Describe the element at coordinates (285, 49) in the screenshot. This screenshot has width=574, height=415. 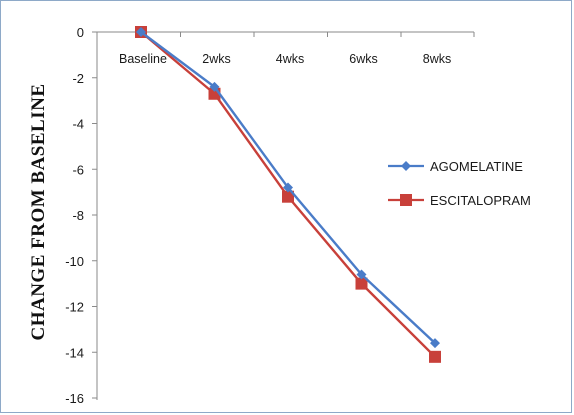
I see `x-ticks: Baseline 2wks 4wks 6wks 8wks` at that location.